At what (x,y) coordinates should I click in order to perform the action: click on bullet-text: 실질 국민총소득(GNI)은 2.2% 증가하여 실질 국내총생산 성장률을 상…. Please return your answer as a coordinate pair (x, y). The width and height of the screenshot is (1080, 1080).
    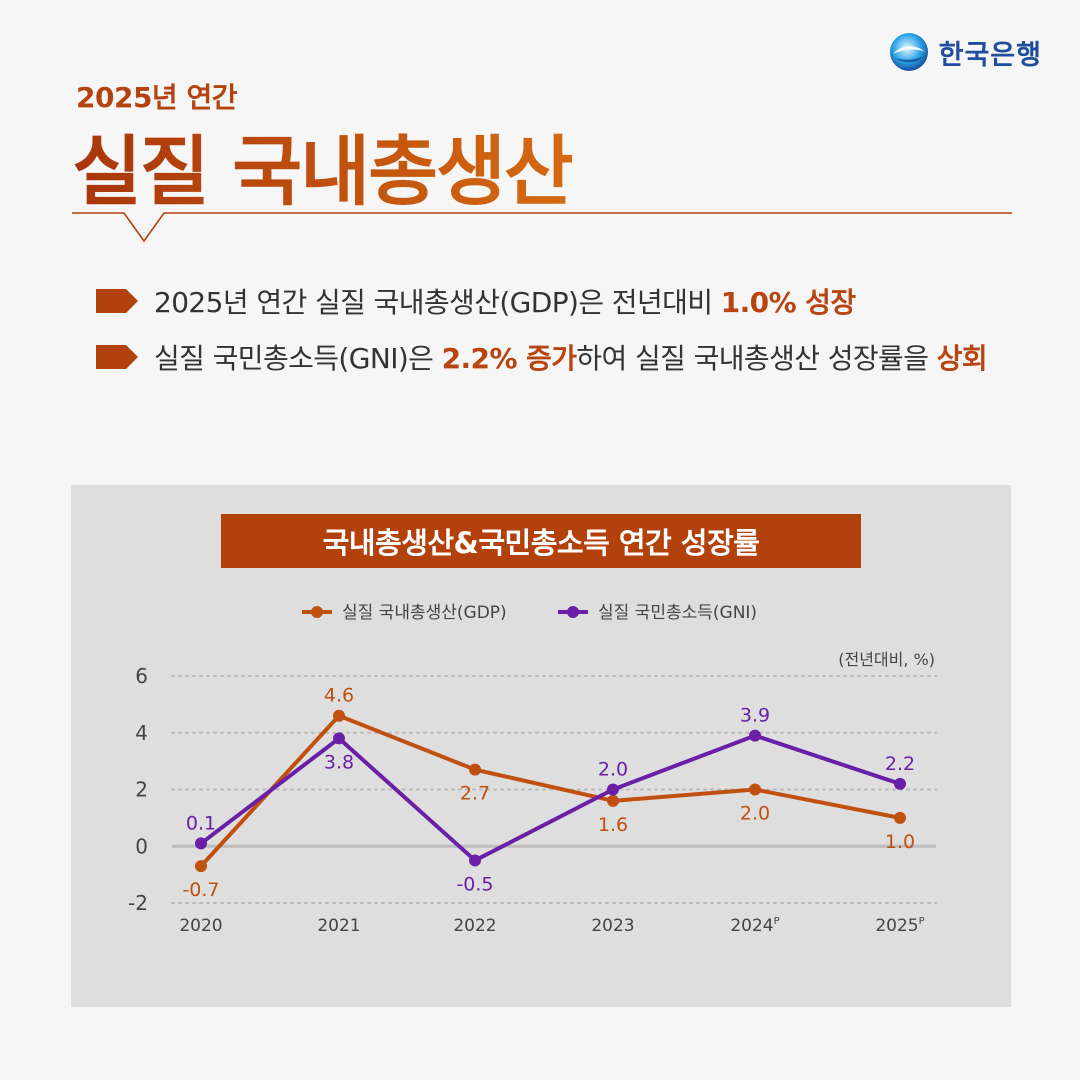
    Looking at the image, I should click on (571, 357).